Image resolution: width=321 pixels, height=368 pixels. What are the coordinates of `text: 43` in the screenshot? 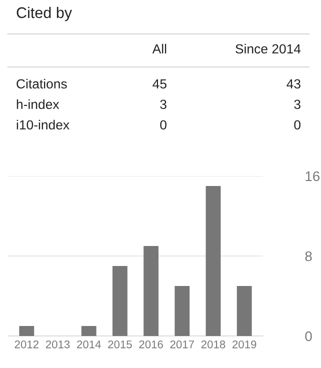 It's located at (293, 84).